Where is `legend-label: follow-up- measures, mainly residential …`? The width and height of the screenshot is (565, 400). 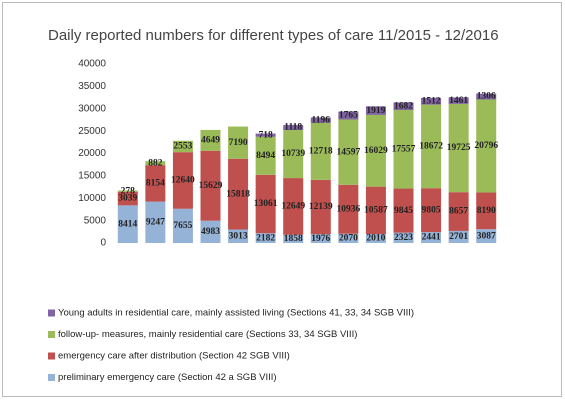 legend-label: follow-up- measures, mainly residential … is located at coordinates (207, 334).